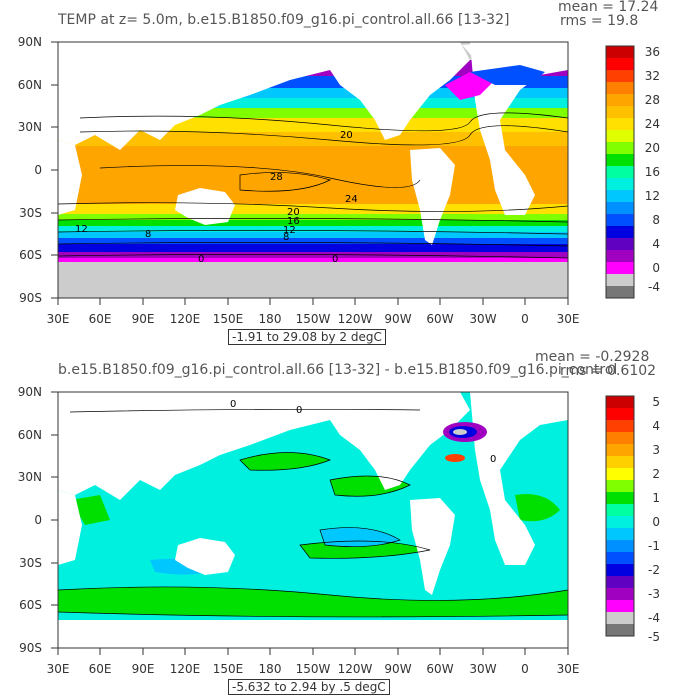 The width and height of the screenshot is (700, 700). Describe the element at coordinates (293, 221) in the screenshot. I see `contour-label: 16` at that location.